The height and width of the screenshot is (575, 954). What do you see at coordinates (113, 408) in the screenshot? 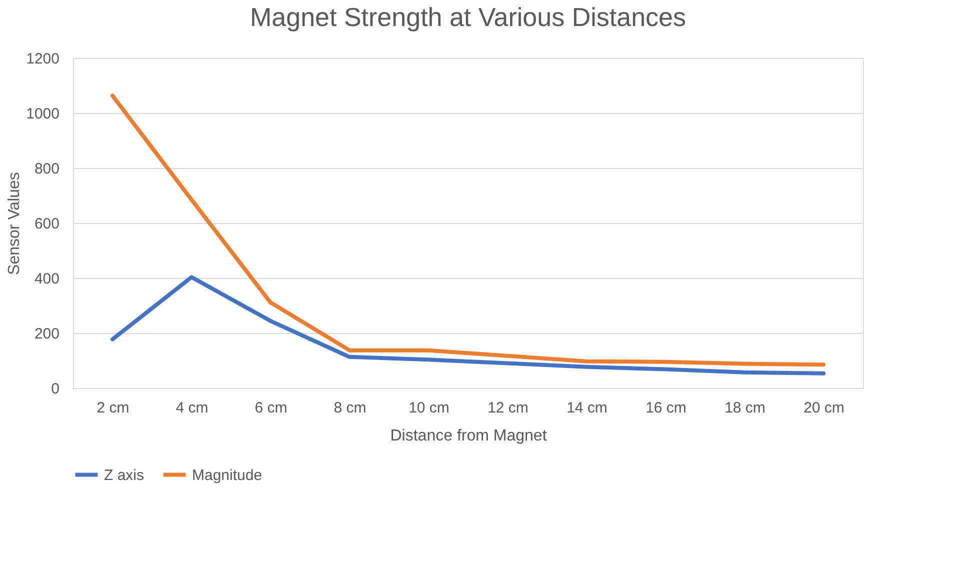
I see `x-tick-label: 2 cm` at bounding box center [113, 408].